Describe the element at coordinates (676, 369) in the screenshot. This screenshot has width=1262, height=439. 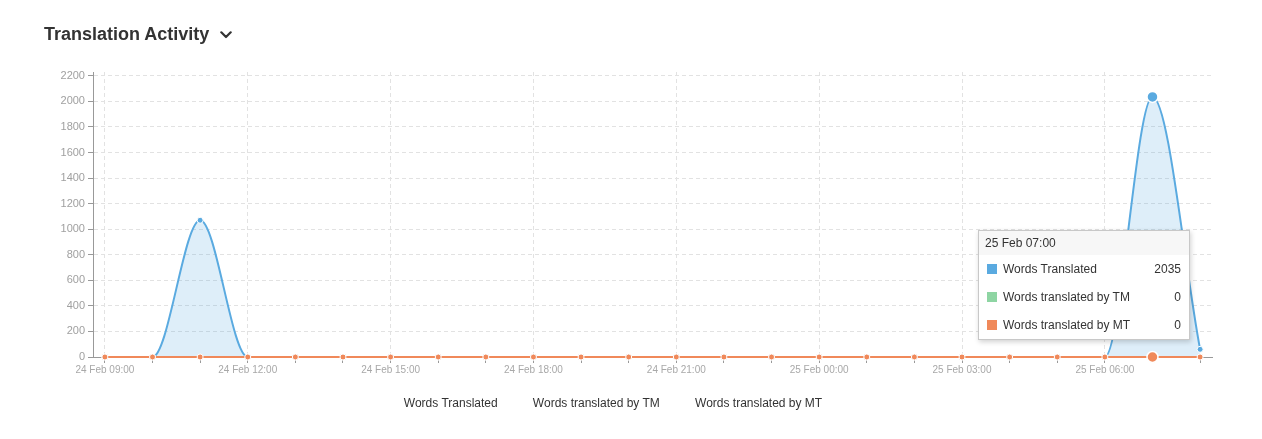
I see `x-tick-label: 24 Feb 21:00` at that location.